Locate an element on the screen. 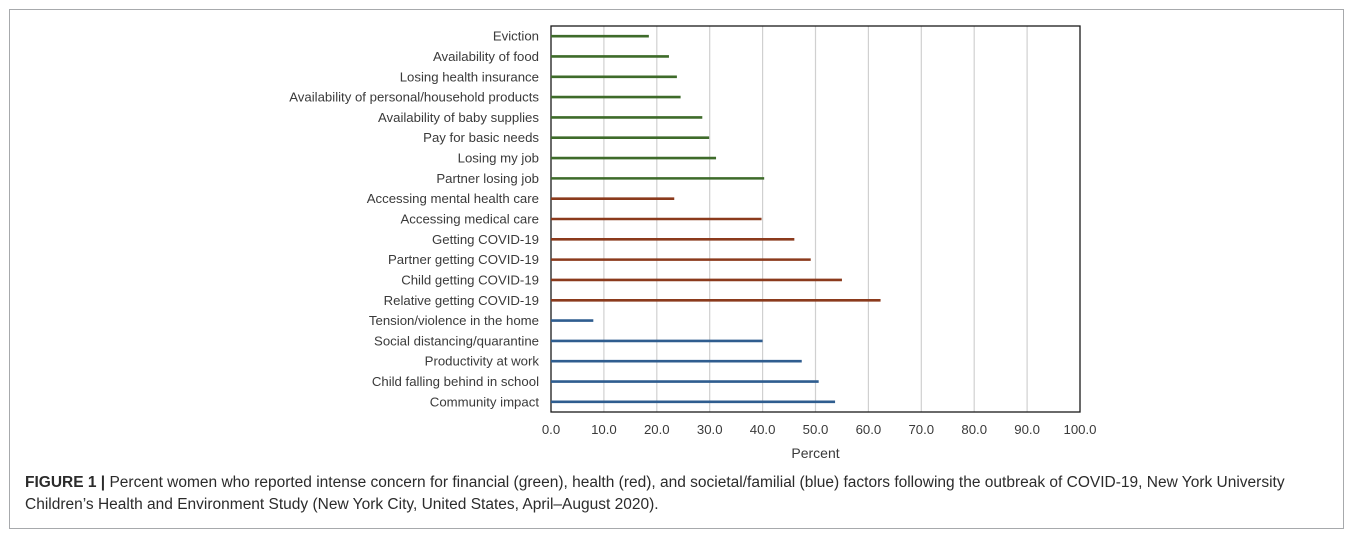 This screenshot has height=544, width=1355. category-label: Losing health insurance is located at coordinates (469, 76).